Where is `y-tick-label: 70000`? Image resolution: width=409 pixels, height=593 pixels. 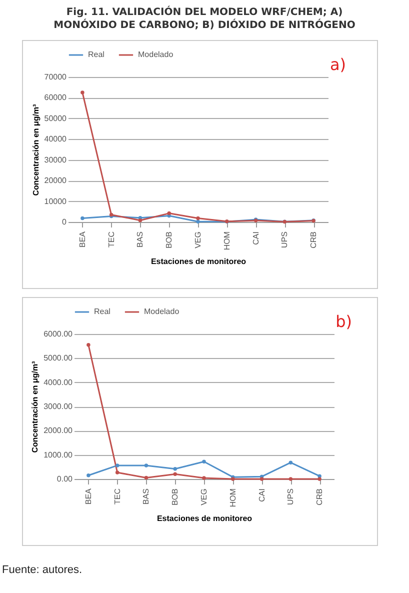 y-tick-label: 70000 is located at coordinates (56, 77).